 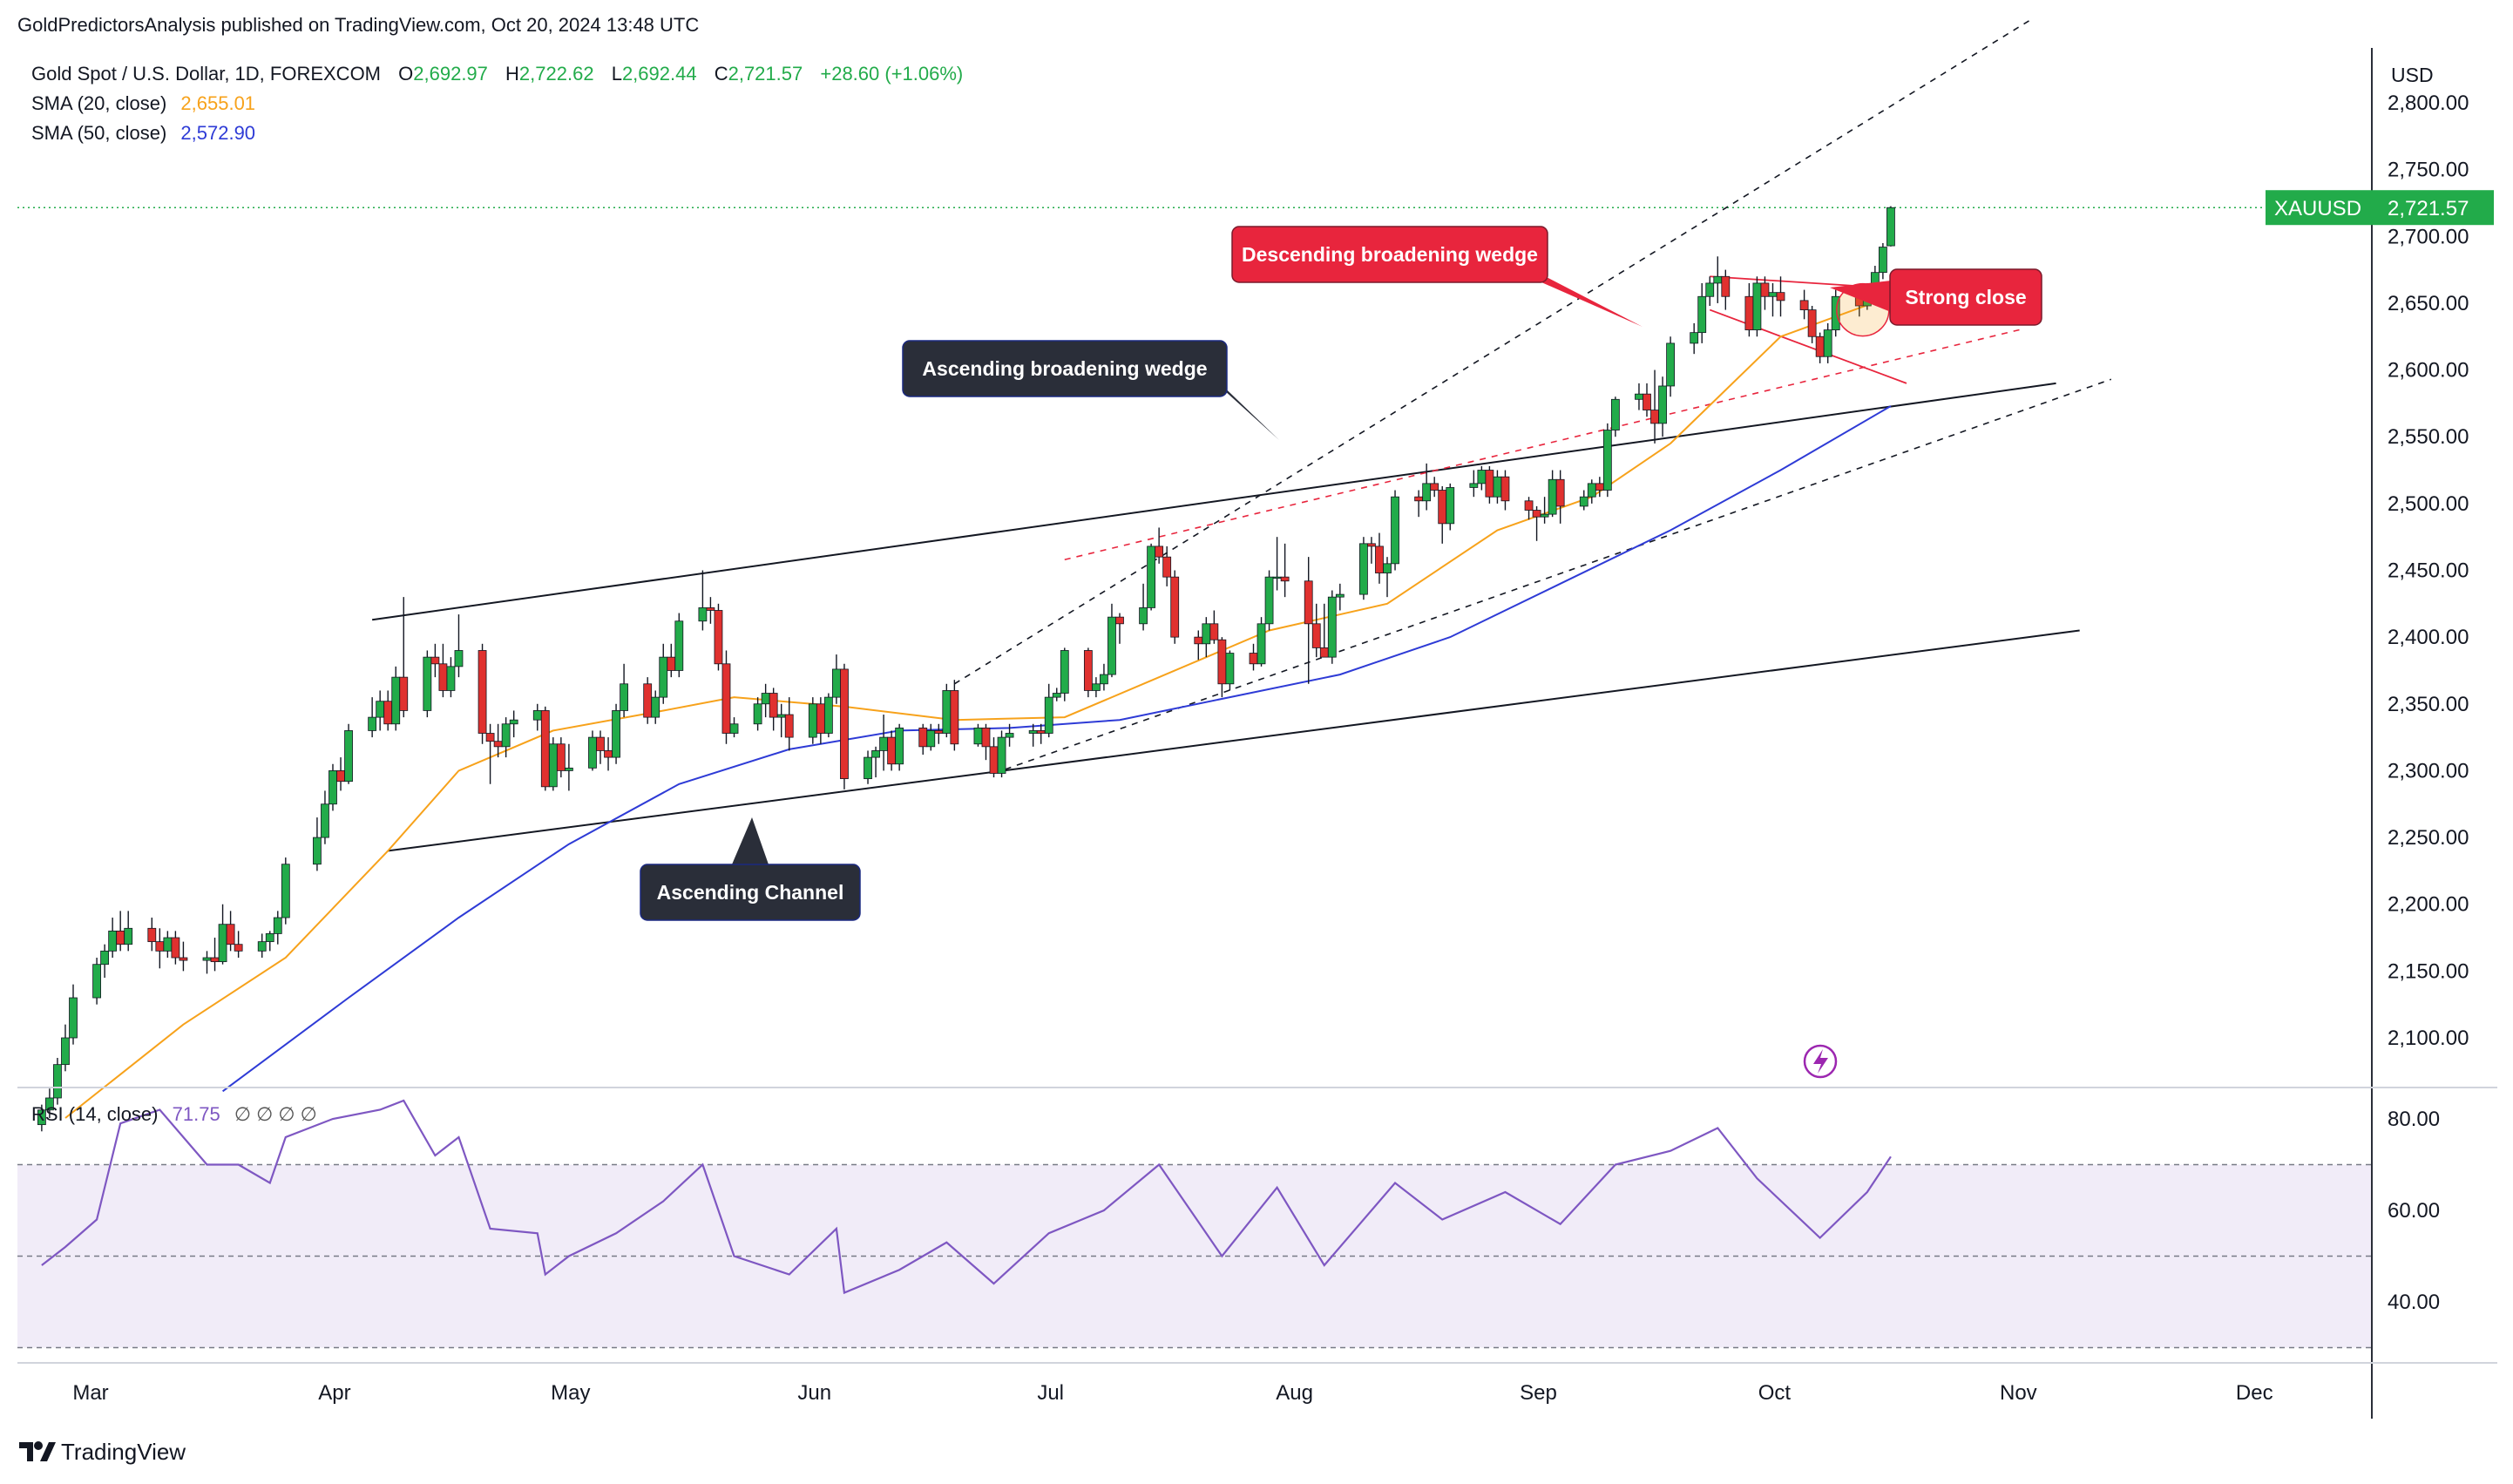 What do you see at coordinates (2428, 838) in the screenshot?
I see `price-tick-label: 2,250.00` at bounding box center [2428, 838].